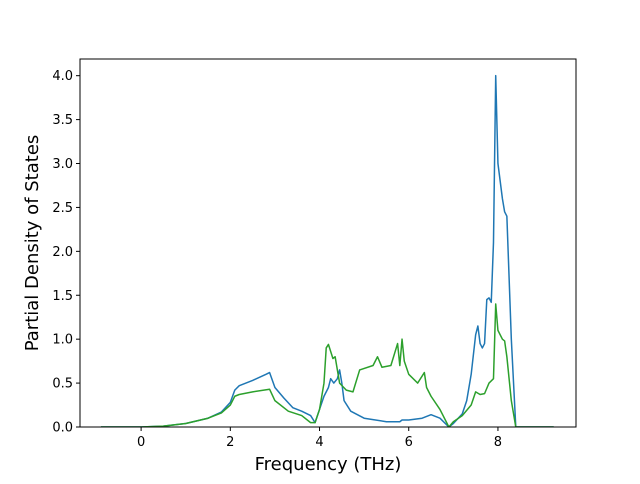 The height and width of the screenshot is (484, 640). Describe the element at coordinates (32, 243) in the screenshot. I see `y-axis-label: Partial Density of States` at that location.